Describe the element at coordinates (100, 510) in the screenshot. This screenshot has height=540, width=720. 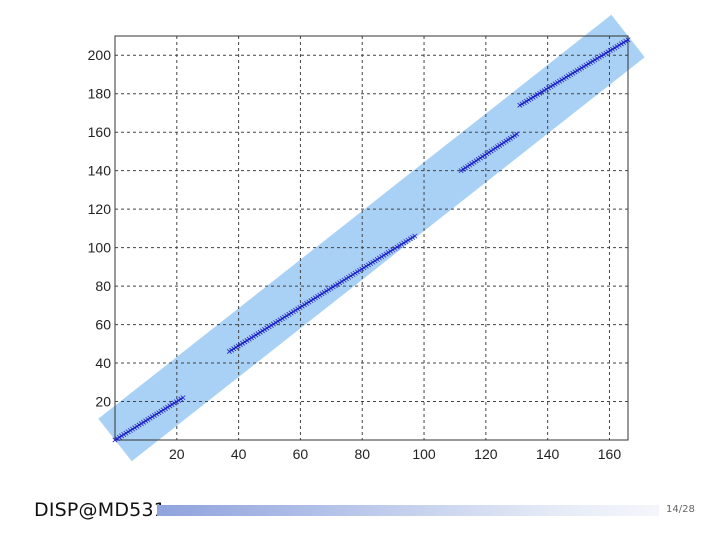
I see `footer-brand: DISP@MD531` at that location.